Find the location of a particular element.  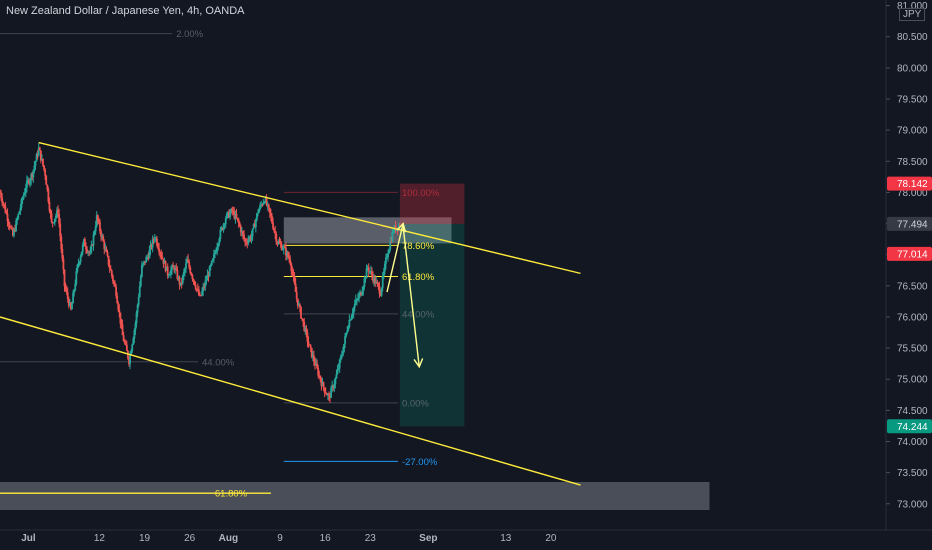

currency-badge: JPY is located at coordinates (912, 14).